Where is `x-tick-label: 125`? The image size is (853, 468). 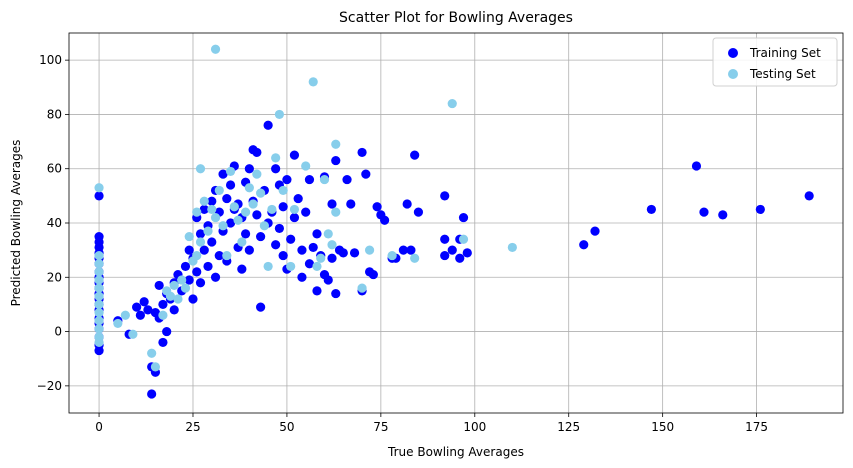
x-tick-label: 125 is located at coordinates (568, 427).